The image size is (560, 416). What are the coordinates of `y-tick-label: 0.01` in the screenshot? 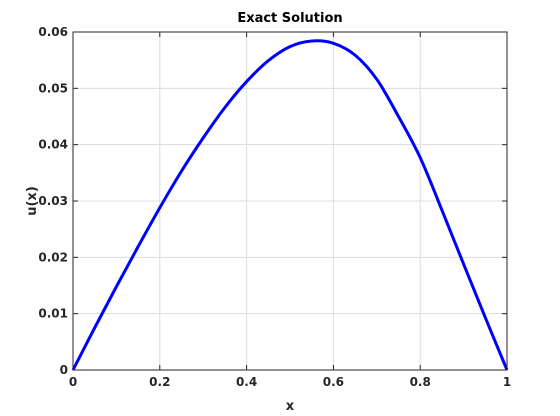 It's located at (53, 314).